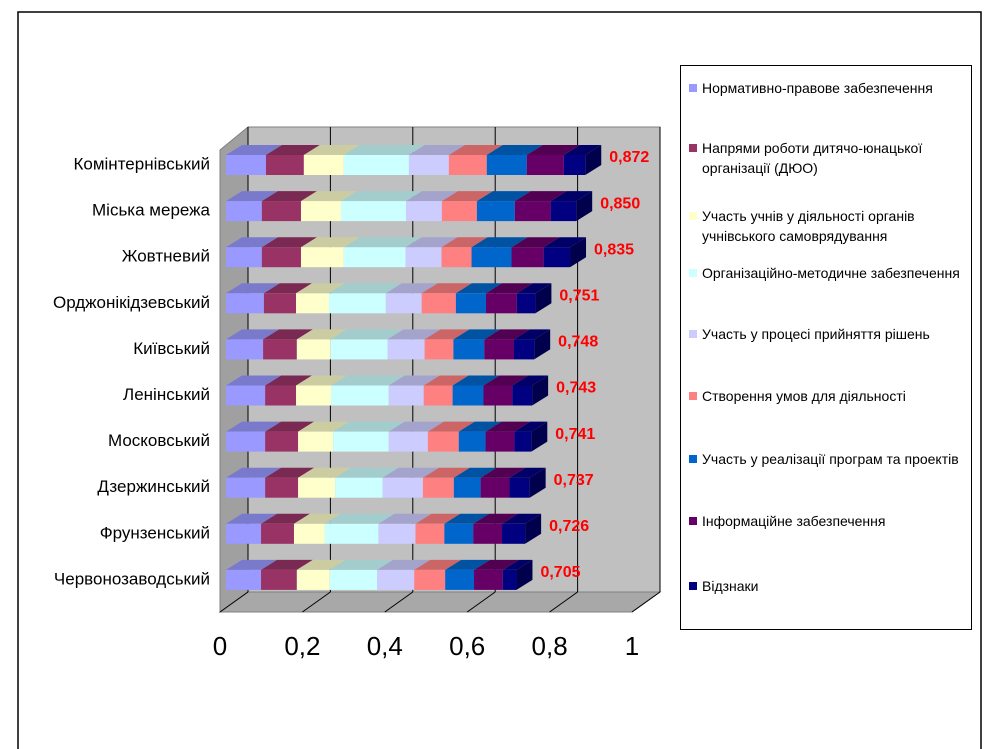 Image resolution: width=993 pixels, height=749 pixels. What do you see at coordinates (827, 273) in the screenshot?
I see `legend-item: Організаційно-методичне забезпечення` at bounding box center [827, 273].